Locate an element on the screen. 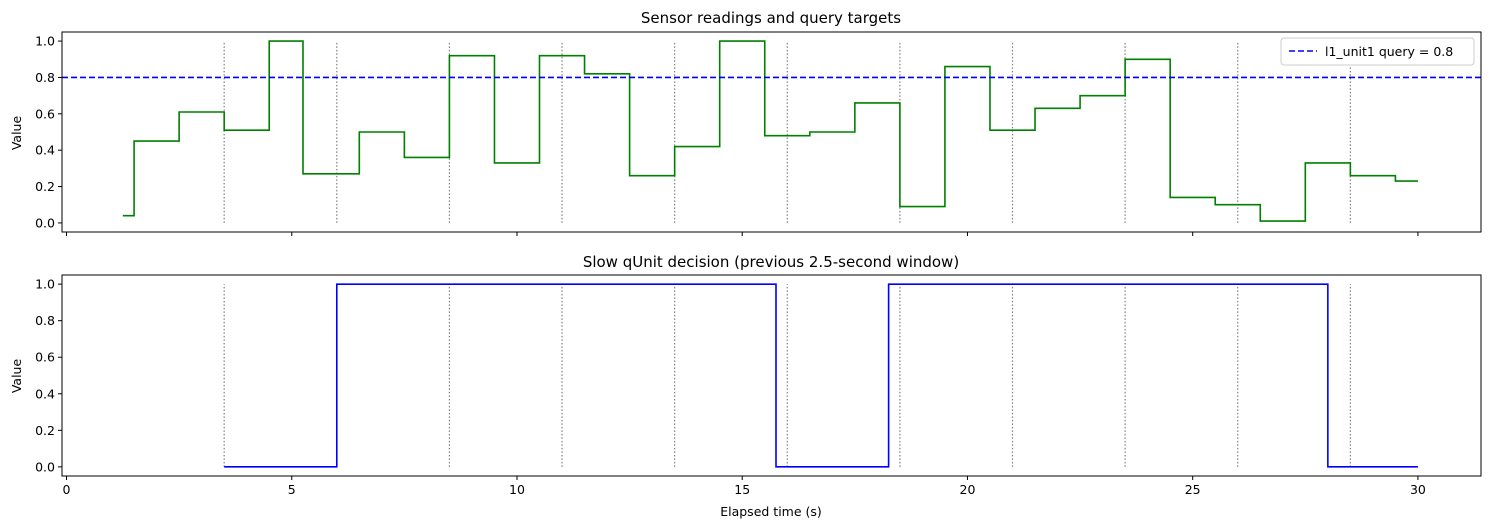 The image size is (1490, 530). x-tick-label: 15 is located at coordinates (742, 489).